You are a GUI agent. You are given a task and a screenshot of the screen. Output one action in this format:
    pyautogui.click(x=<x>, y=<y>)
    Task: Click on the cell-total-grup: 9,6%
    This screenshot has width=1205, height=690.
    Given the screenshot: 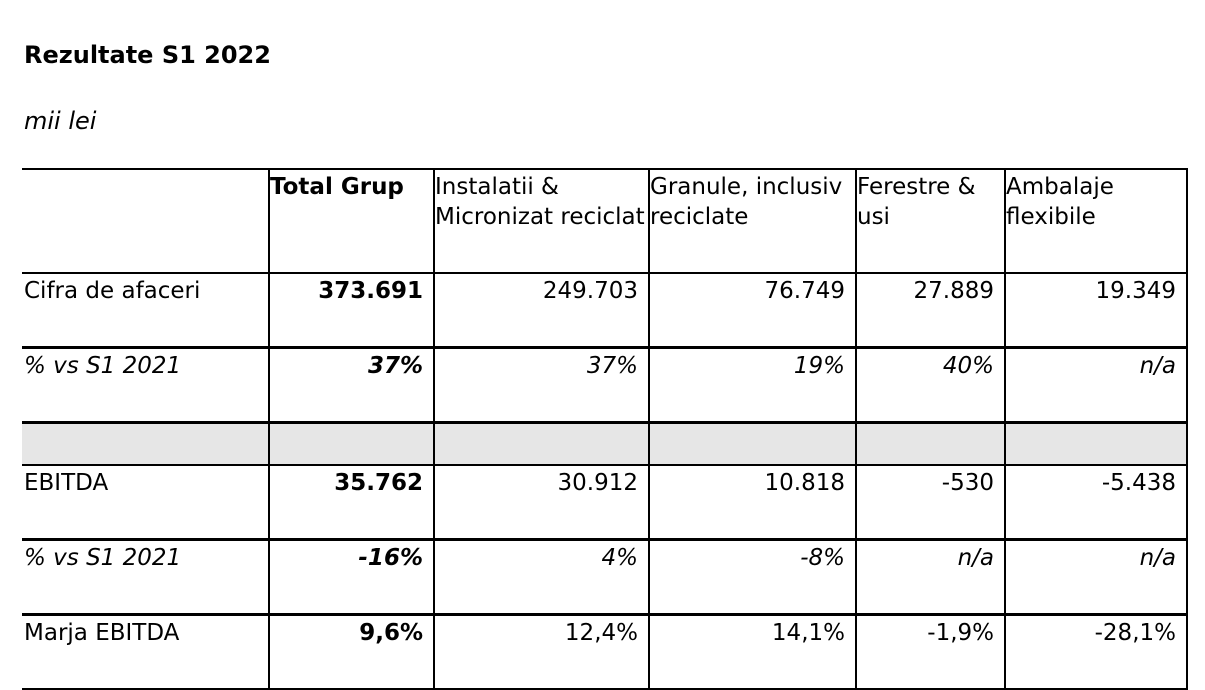 What is the action you would take?
    pyautogui.click(x=351, y=652)
    